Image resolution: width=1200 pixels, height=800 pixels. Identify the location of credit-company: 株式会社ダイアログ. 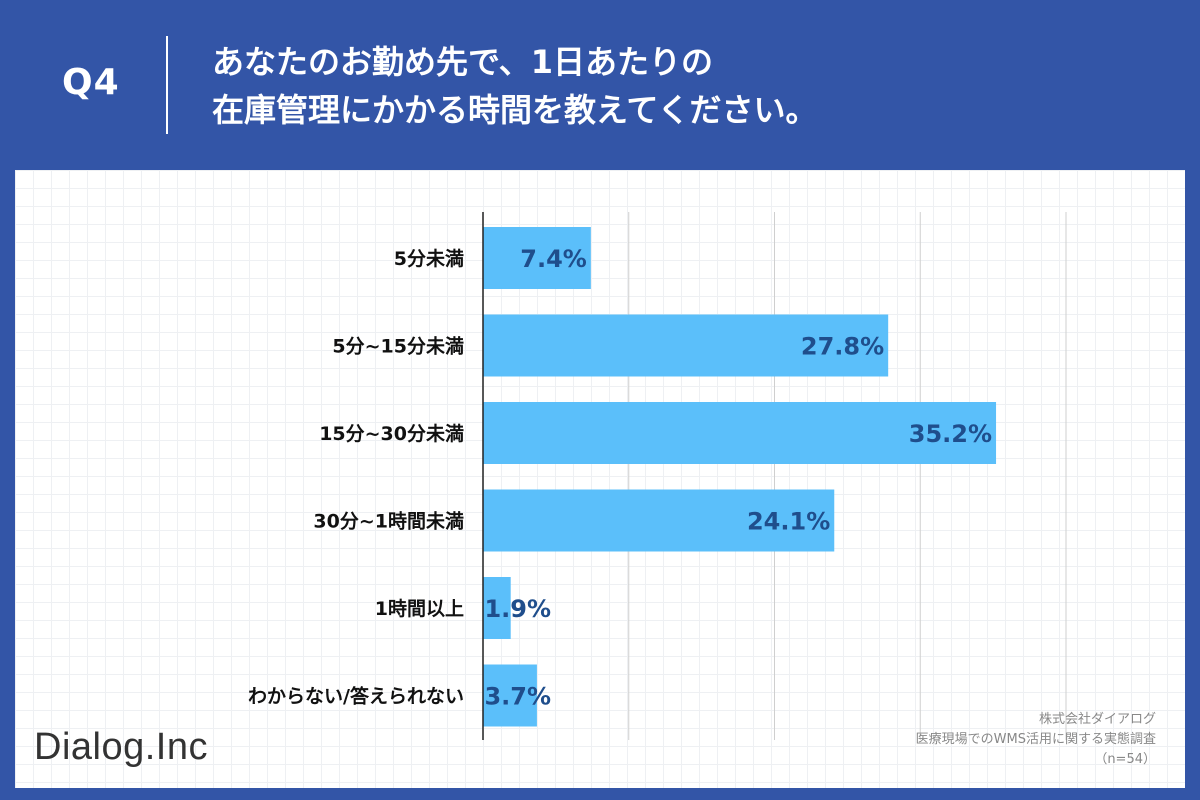
(1097, 719).